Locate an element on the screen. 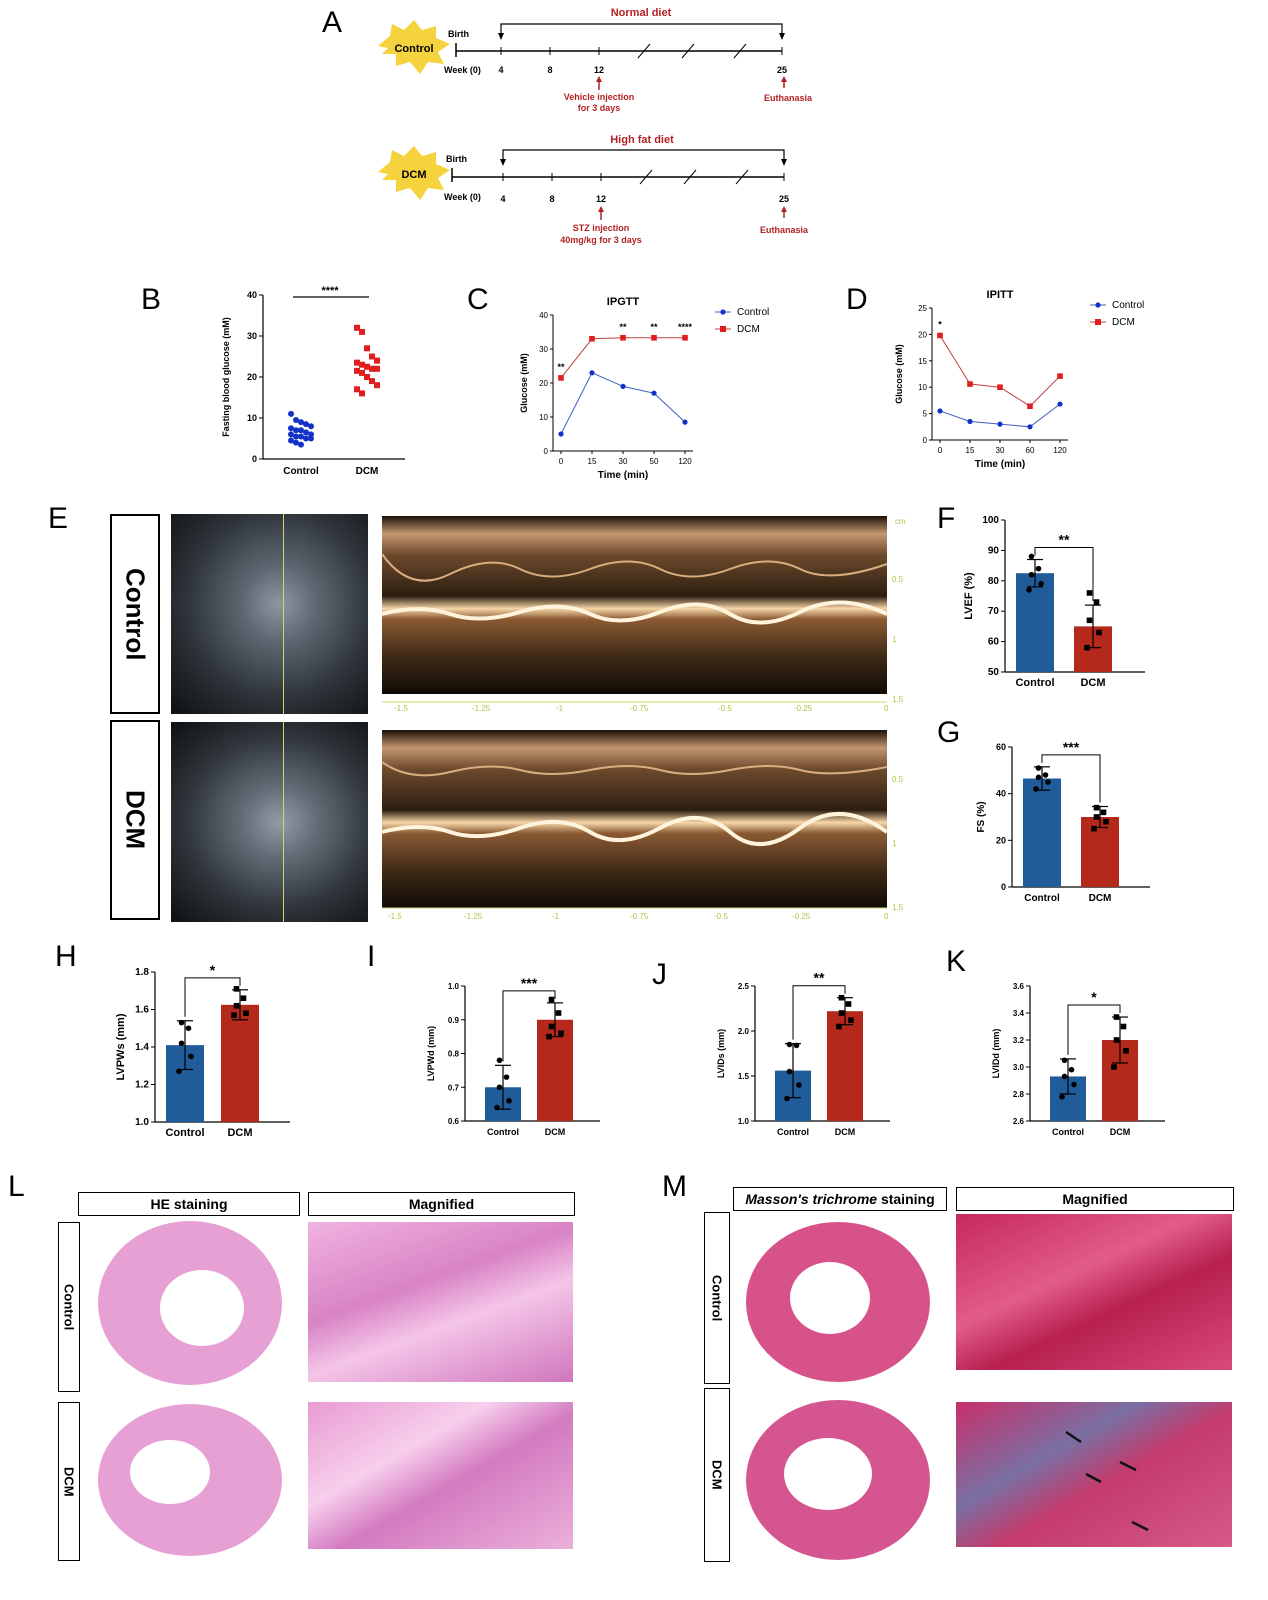 Image resolution: width=1268 pixels, height=1600 pixels. y-axis-label: LVIDd (mm) is located at coordinates (996, 1054).